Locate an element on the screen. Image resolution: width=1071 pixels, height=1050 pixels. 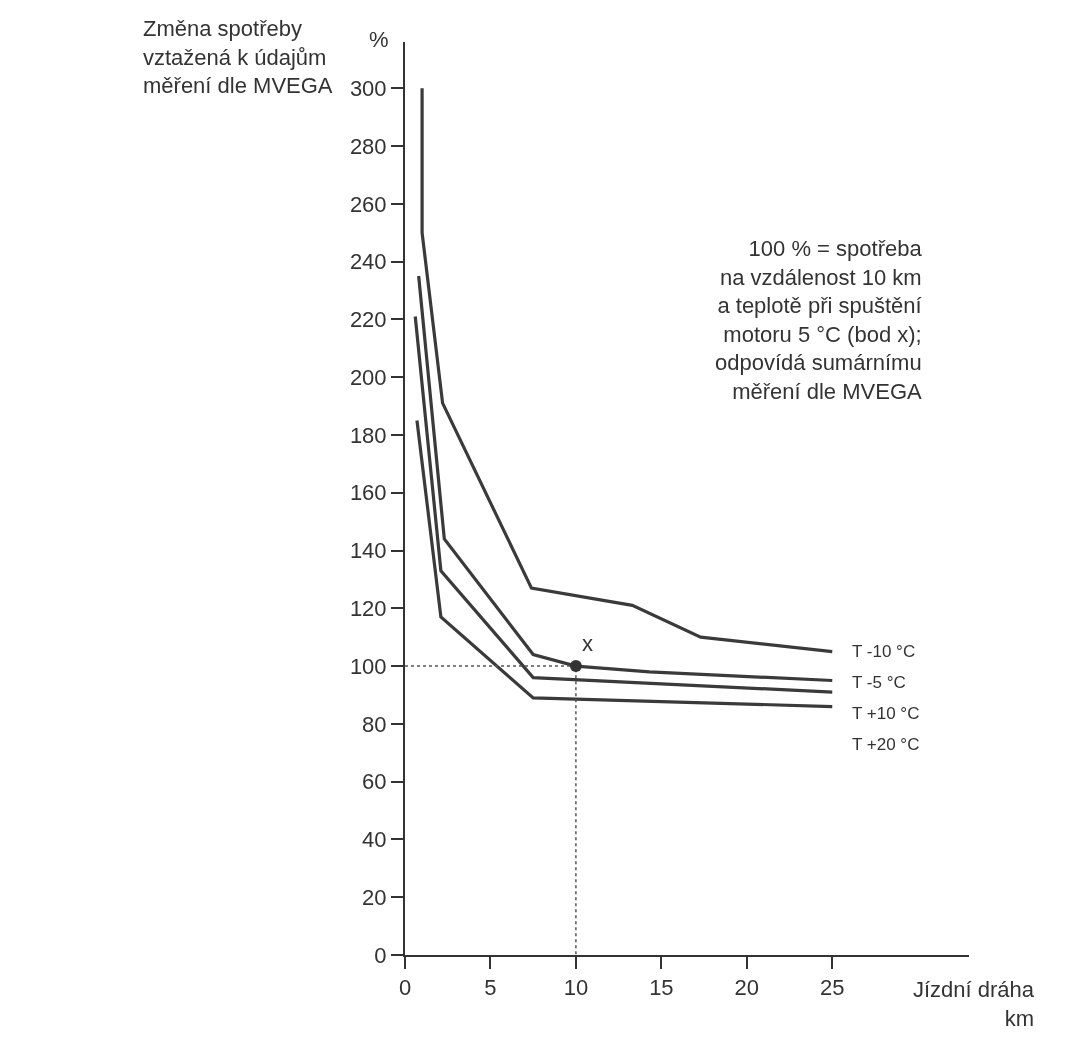
y-tick-label: 140 is located at coordinates (368, 551).